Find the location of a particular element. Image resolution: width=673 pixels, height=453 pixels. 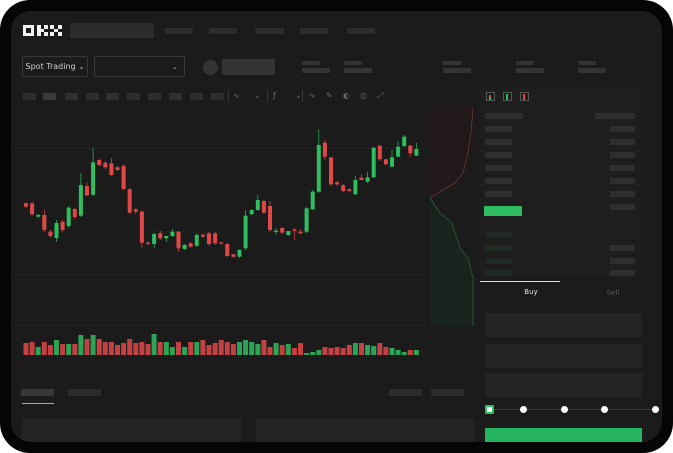

pair-price is located at coordinates (248, 67).